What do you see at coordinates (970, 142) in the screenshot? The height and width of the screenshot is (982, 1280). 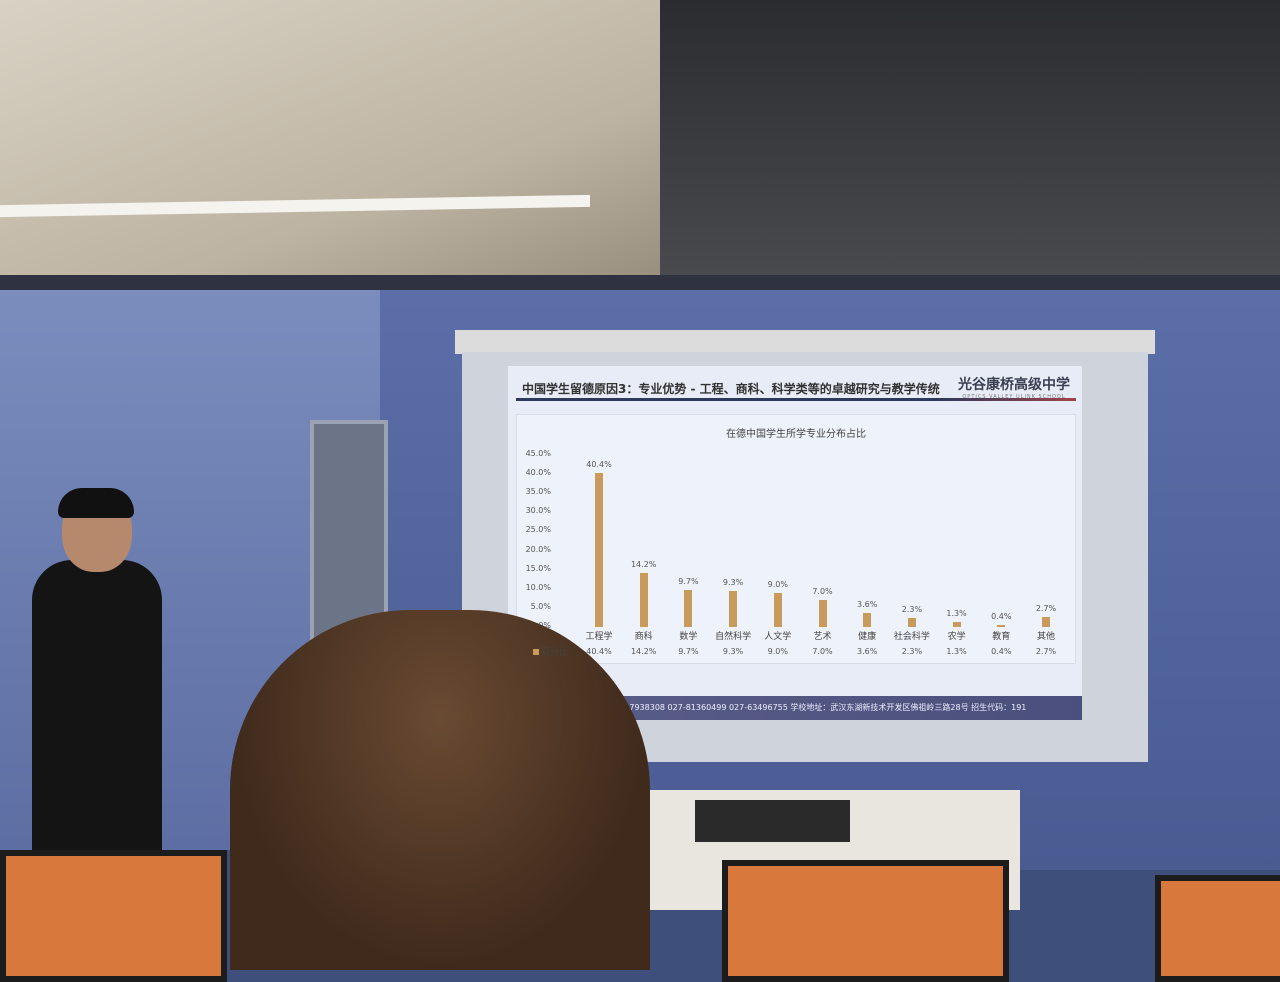 I see `exposed-ceiling` at bounding box center [970, 142].